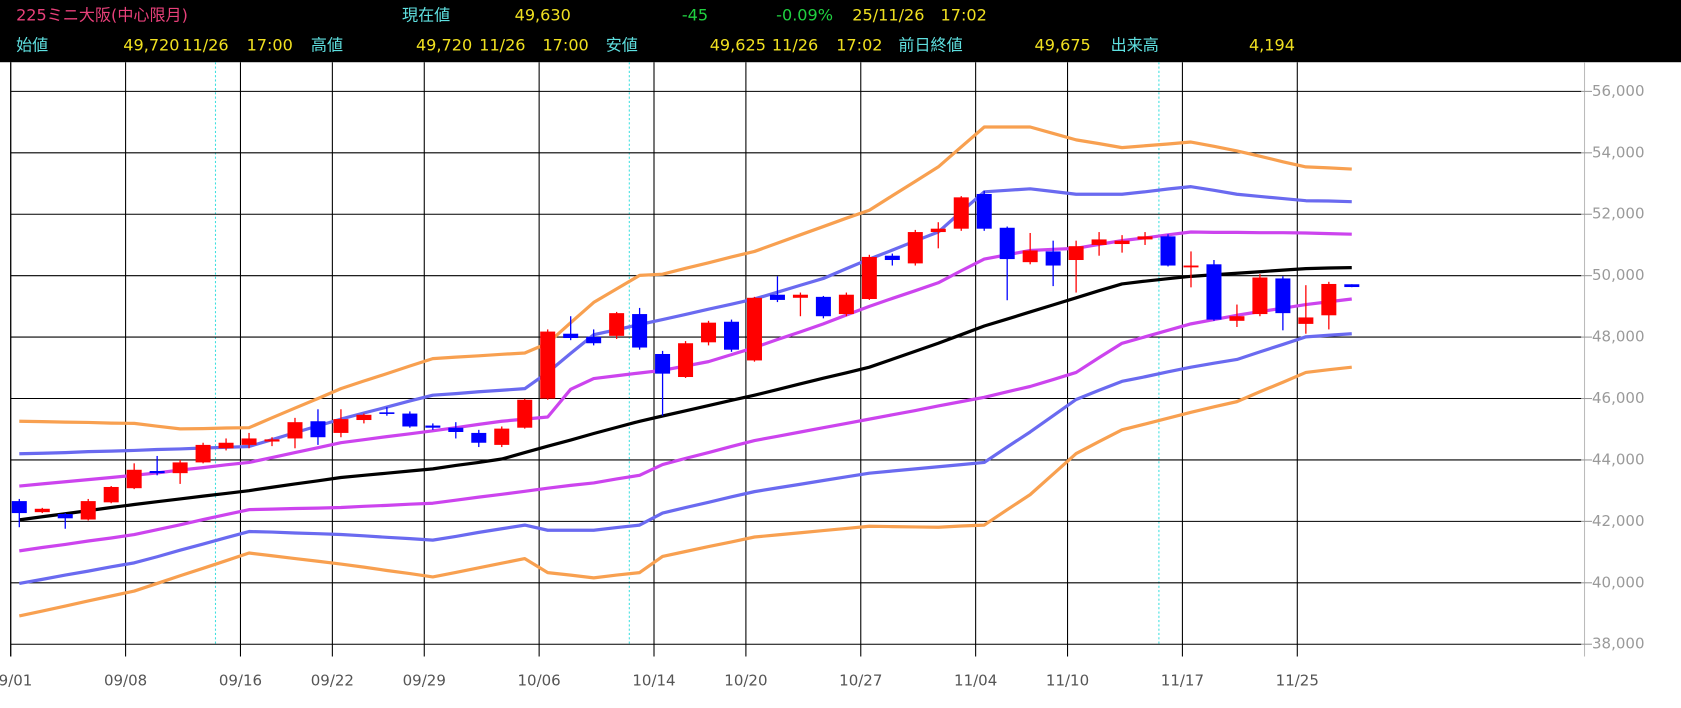 This screenshot has height=708, width=1681. What do you see at coordinates (1618, 582) in the screenshot?
I see `y-tick-label: 40,000` at bounding box center [1618, 582].